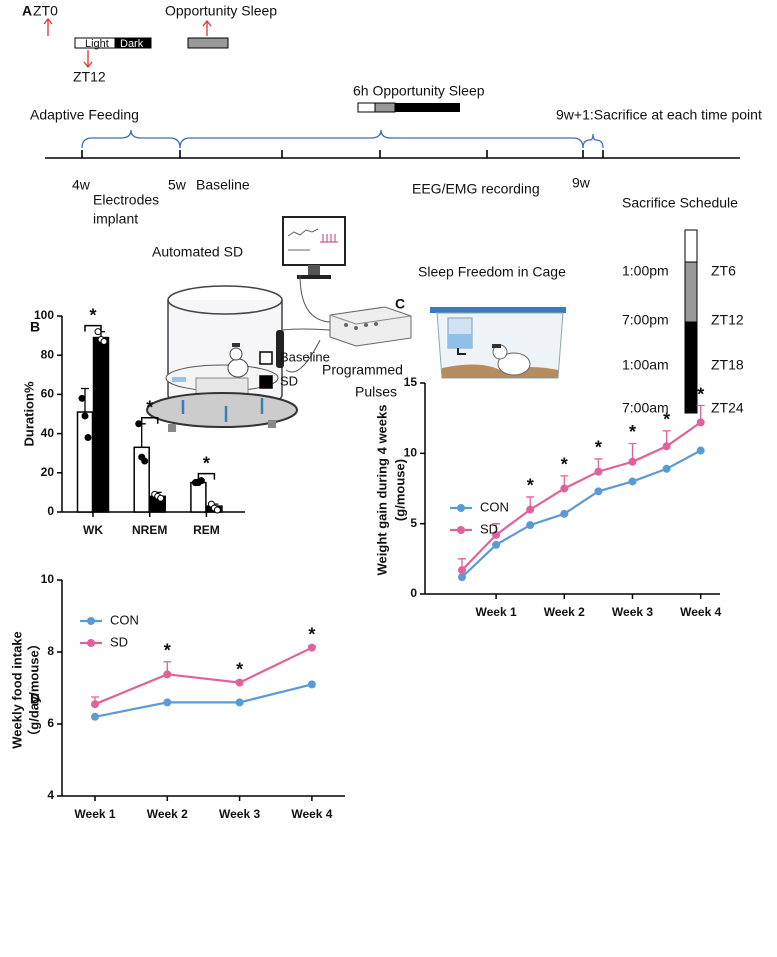 The image size is (777, 957). What do you see at coordinates (727, 320) in the screenshot?
I see `schedule-zt: ZT12` at bounding box center [727, 320].